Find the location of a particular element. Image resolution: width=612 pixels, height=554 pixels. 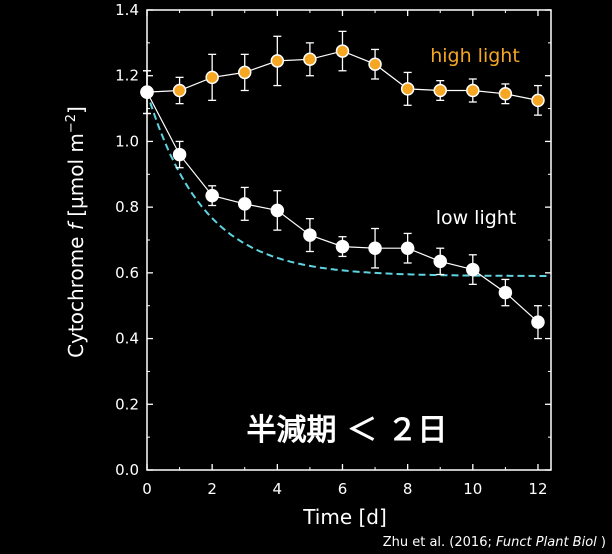

x-tick-label: 6 is located at coordinates (343, 489).